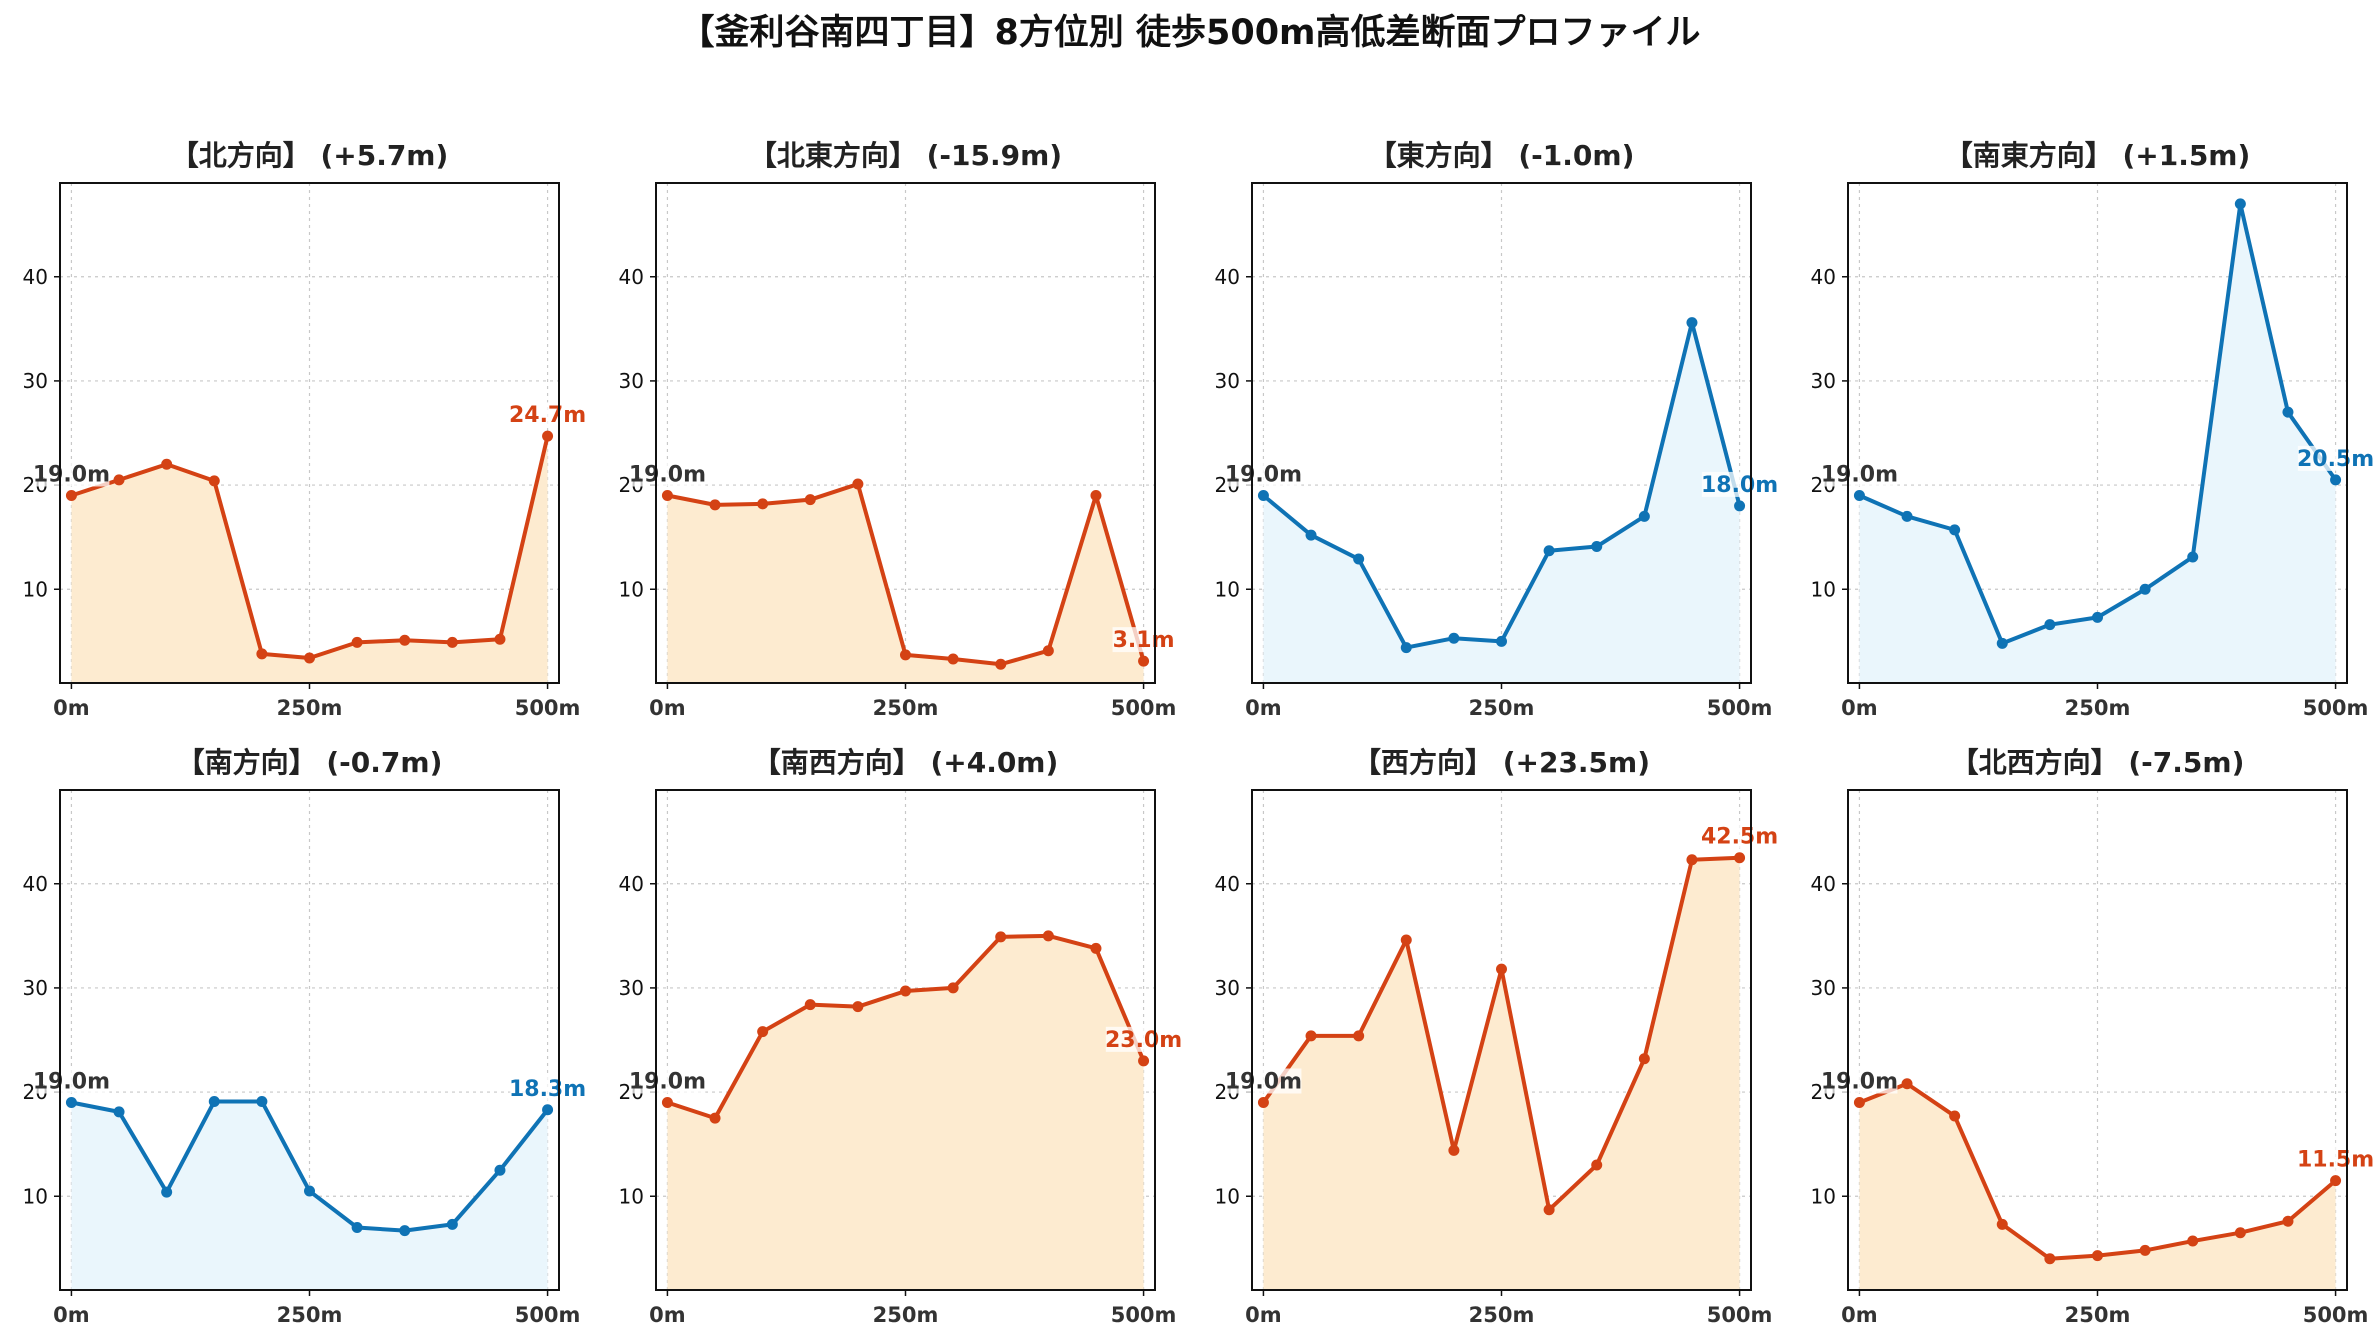 The image size is (2380, 1340). Describe the element at coordinates (1502, 155) in the screenshot. I see `panel-title: 【東方向】 (-1.0m)` at that location.